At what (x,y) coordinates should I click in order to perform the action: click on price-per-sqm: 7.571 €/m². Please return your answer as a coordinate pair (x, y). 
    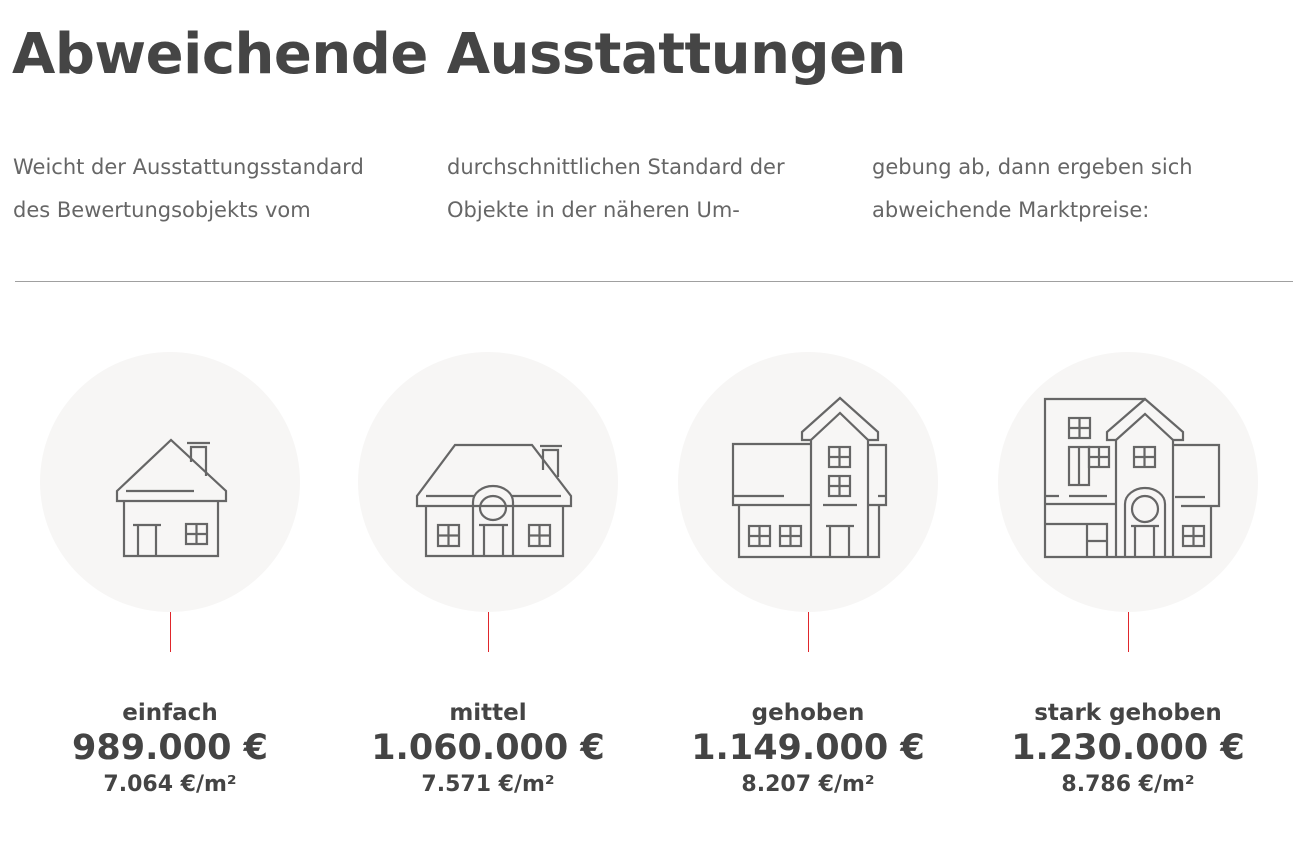
    Looking at the image, I should click on (488, 784).